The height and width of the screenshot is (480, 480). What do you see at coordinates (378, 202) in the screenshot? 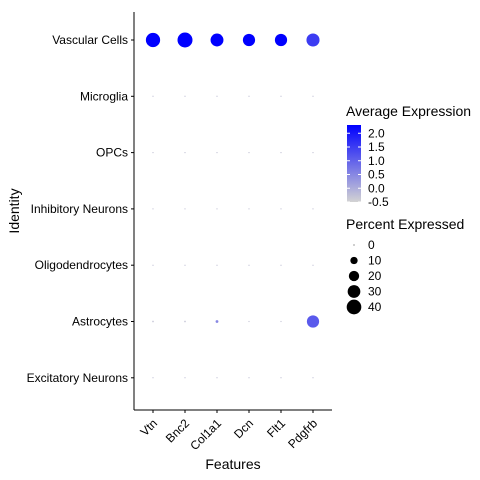
I see `color-legend-tick-label: -0.5` at bounding box center [378, 202].